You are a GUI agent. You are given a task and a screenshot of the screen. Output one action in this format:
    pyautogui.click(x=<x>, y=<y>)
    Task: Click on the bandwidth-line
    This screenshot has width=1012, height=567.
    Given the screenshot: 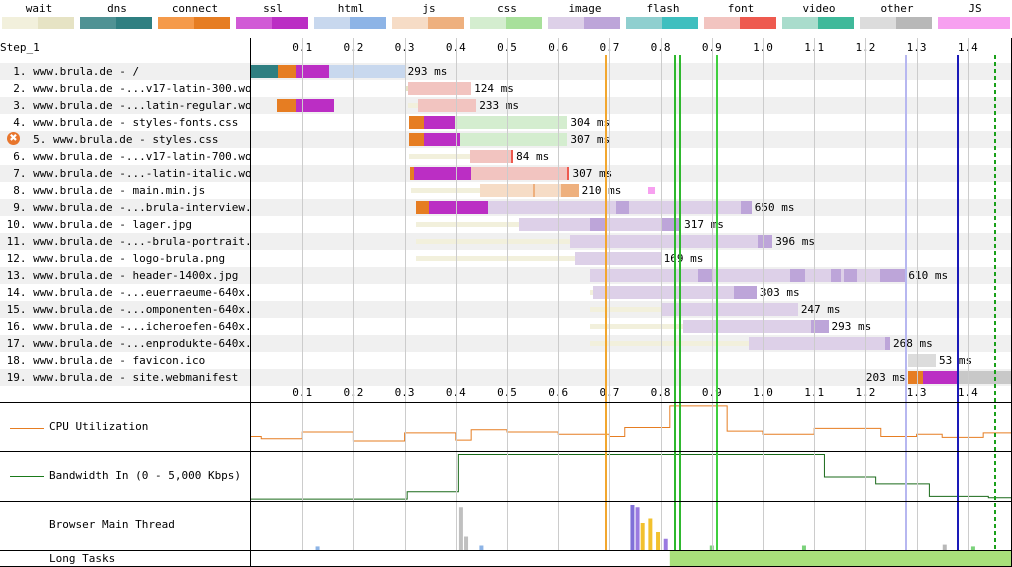 What is the action you would take?
    pyautogui.click(x=631, y=476)
    